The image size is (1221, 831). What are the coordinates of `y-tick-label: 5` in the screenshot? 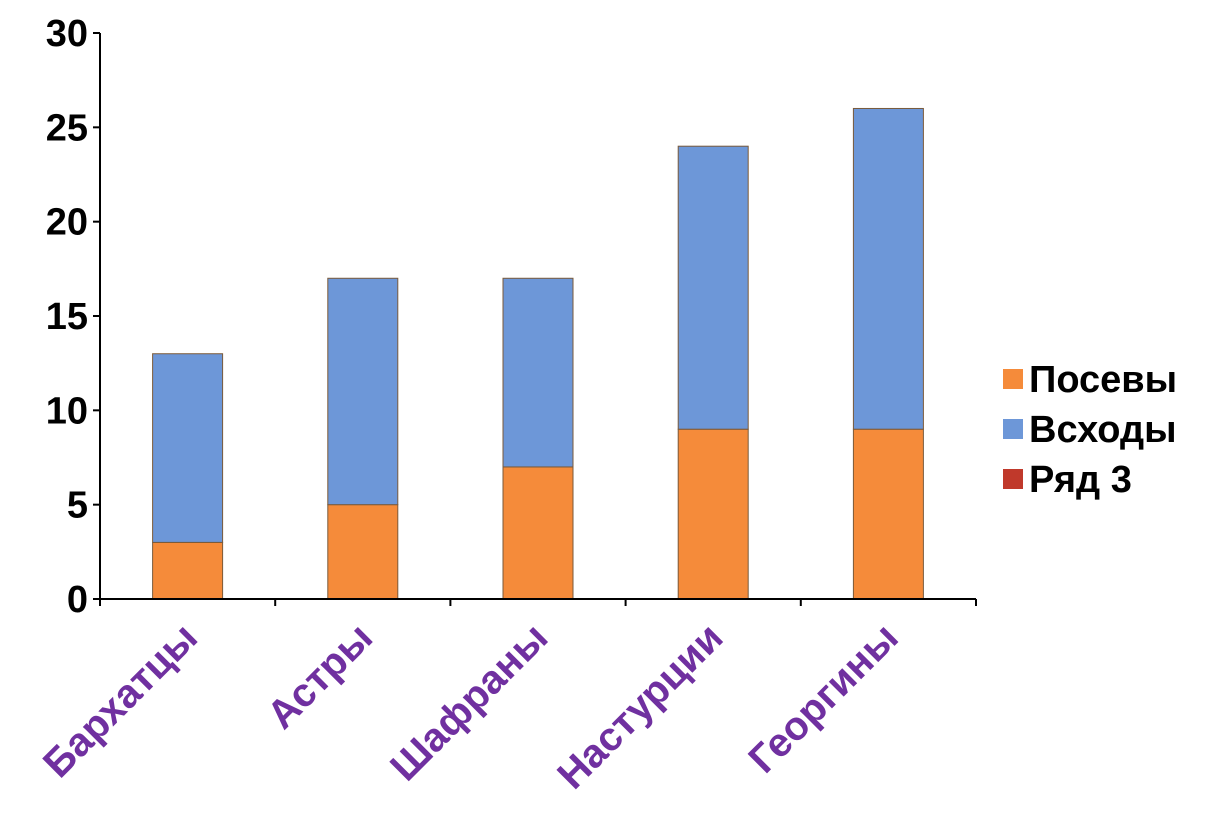 It's located at (77, 506).